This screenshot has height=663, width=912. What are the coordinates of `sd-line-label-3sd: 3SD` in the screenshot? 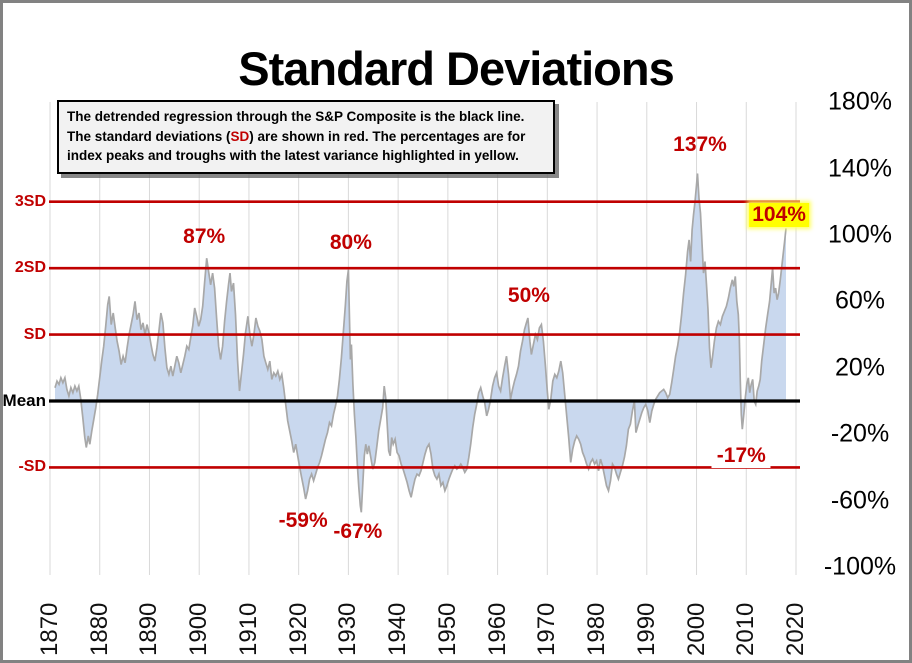 It's located at (30, 201).